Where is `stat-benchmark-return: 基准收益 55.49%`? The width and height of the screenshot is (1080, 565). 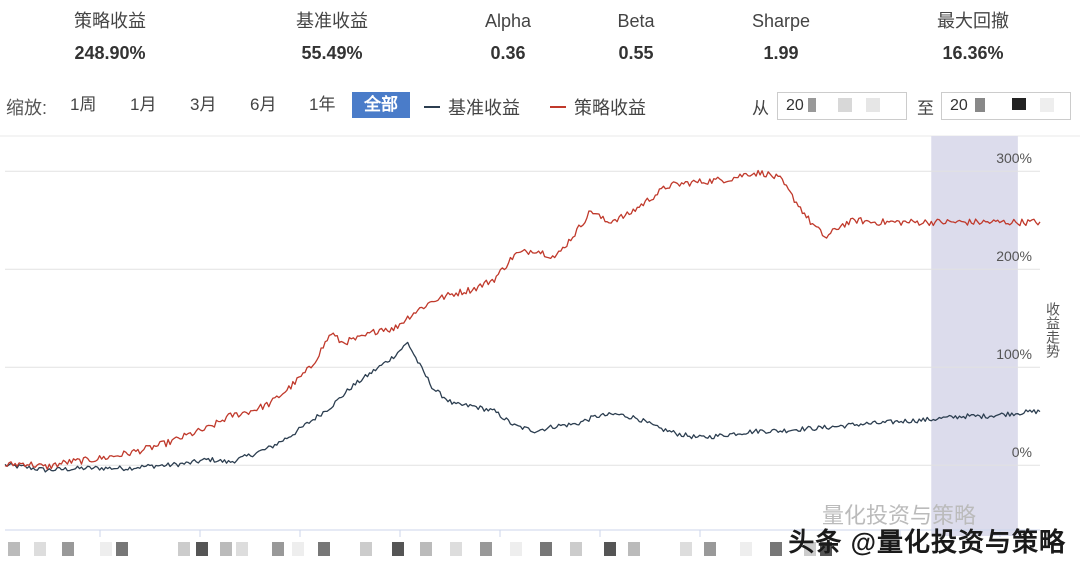 stat-benchmark-return: 基准收益 55.49% is located at coordinates (332, 38).